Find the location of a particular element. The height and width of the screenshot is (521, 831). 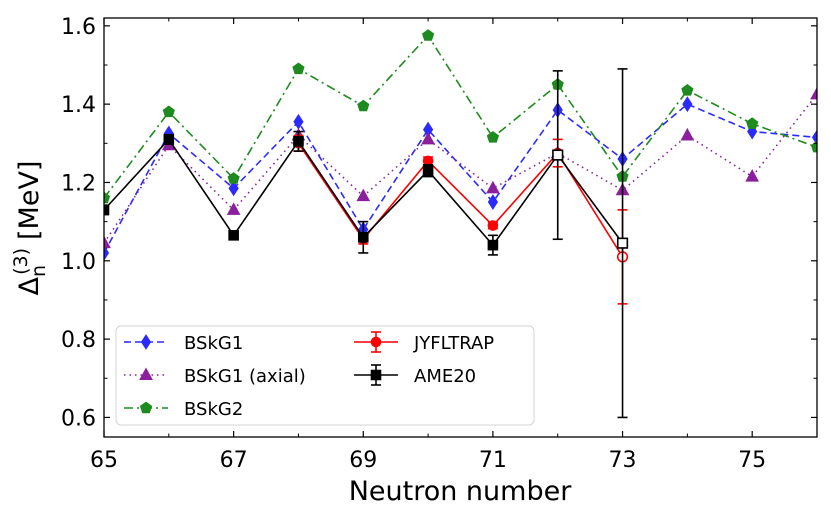

legend: BSkG1 BSkG1 (axial) BSkG2 JYFLTRAP AME20 is located at coordinates (325, 375).